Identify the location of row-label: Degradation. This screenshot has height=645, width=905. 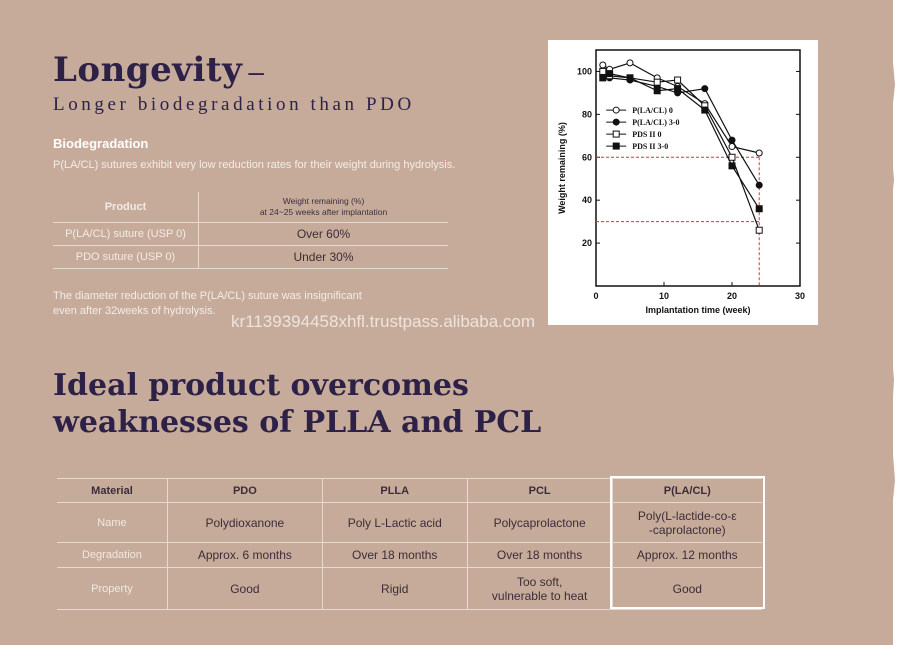
(112, 555).